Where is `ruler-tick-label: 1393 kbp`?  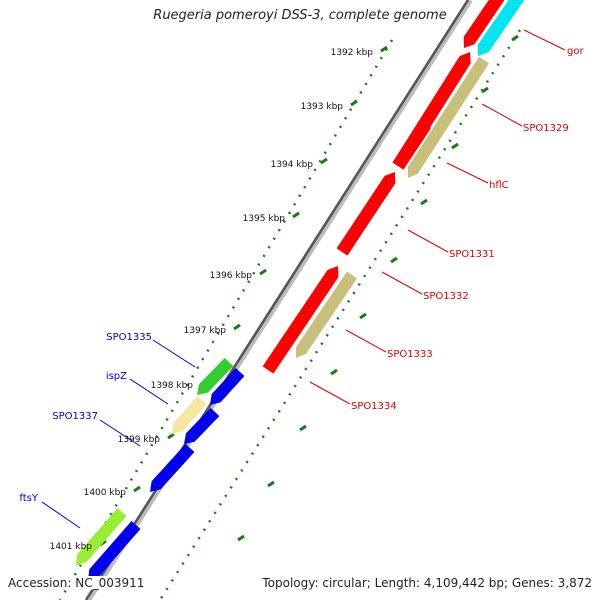
ruler-tick-label: 1393 kbp is located at coordinates (322, 107).